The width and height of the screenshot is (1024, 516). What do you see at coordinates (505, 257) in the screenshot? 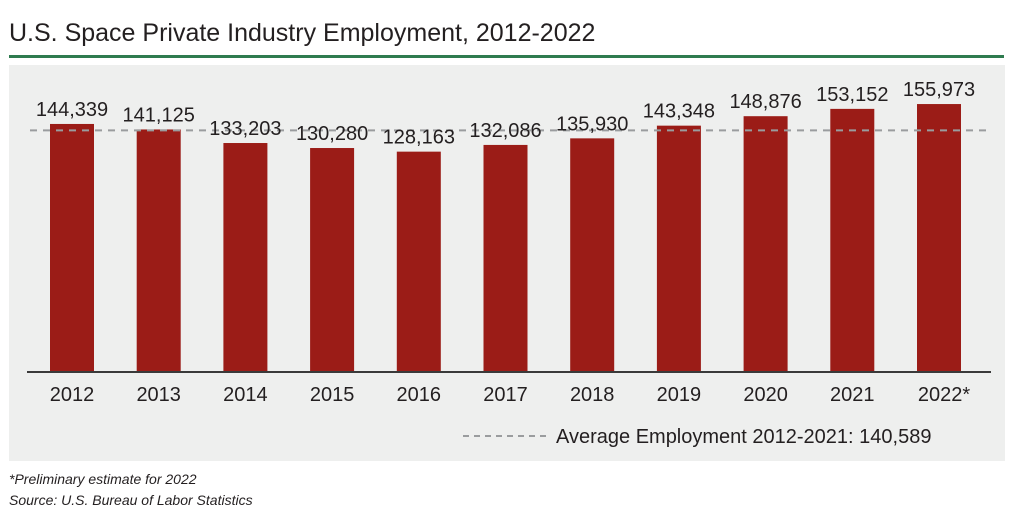
I see `bar-2017` at bounding box center [505, 257].